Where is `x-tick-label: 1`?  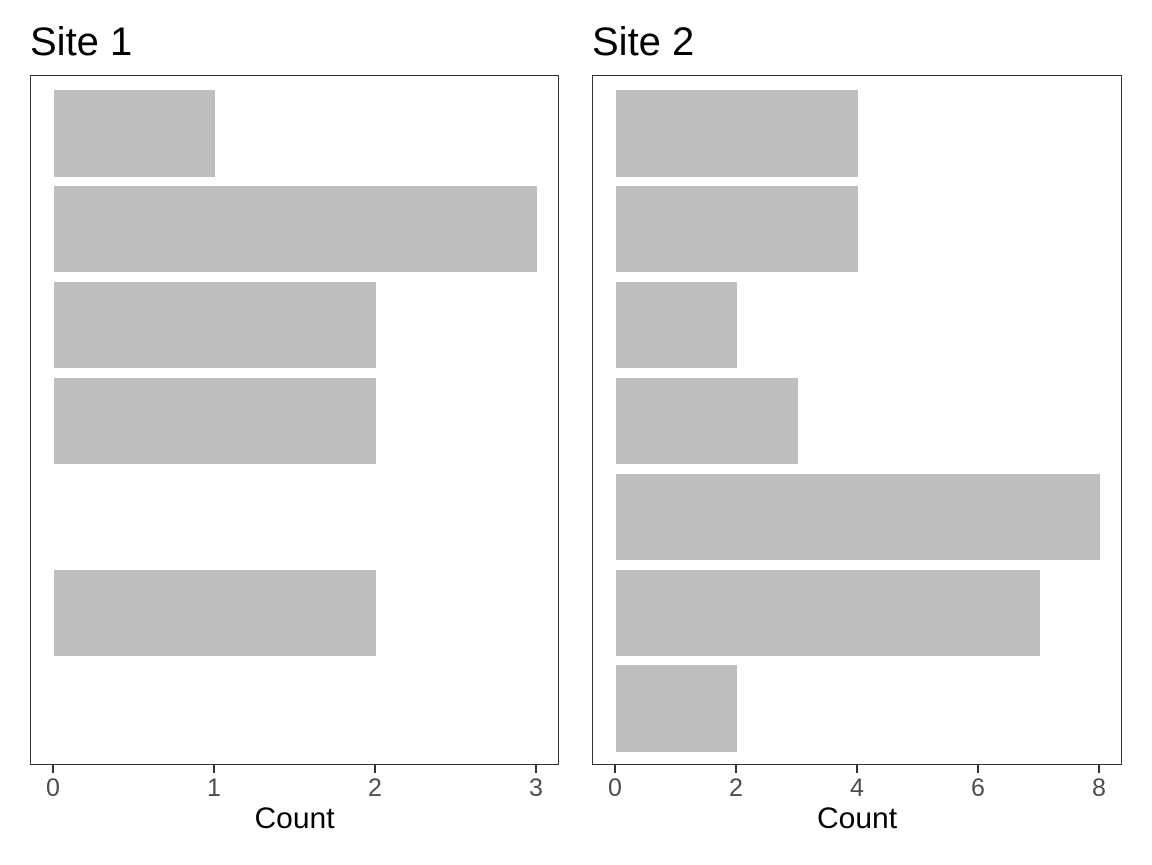
x-tick-label: 1 is located at coordinates (214, 788).